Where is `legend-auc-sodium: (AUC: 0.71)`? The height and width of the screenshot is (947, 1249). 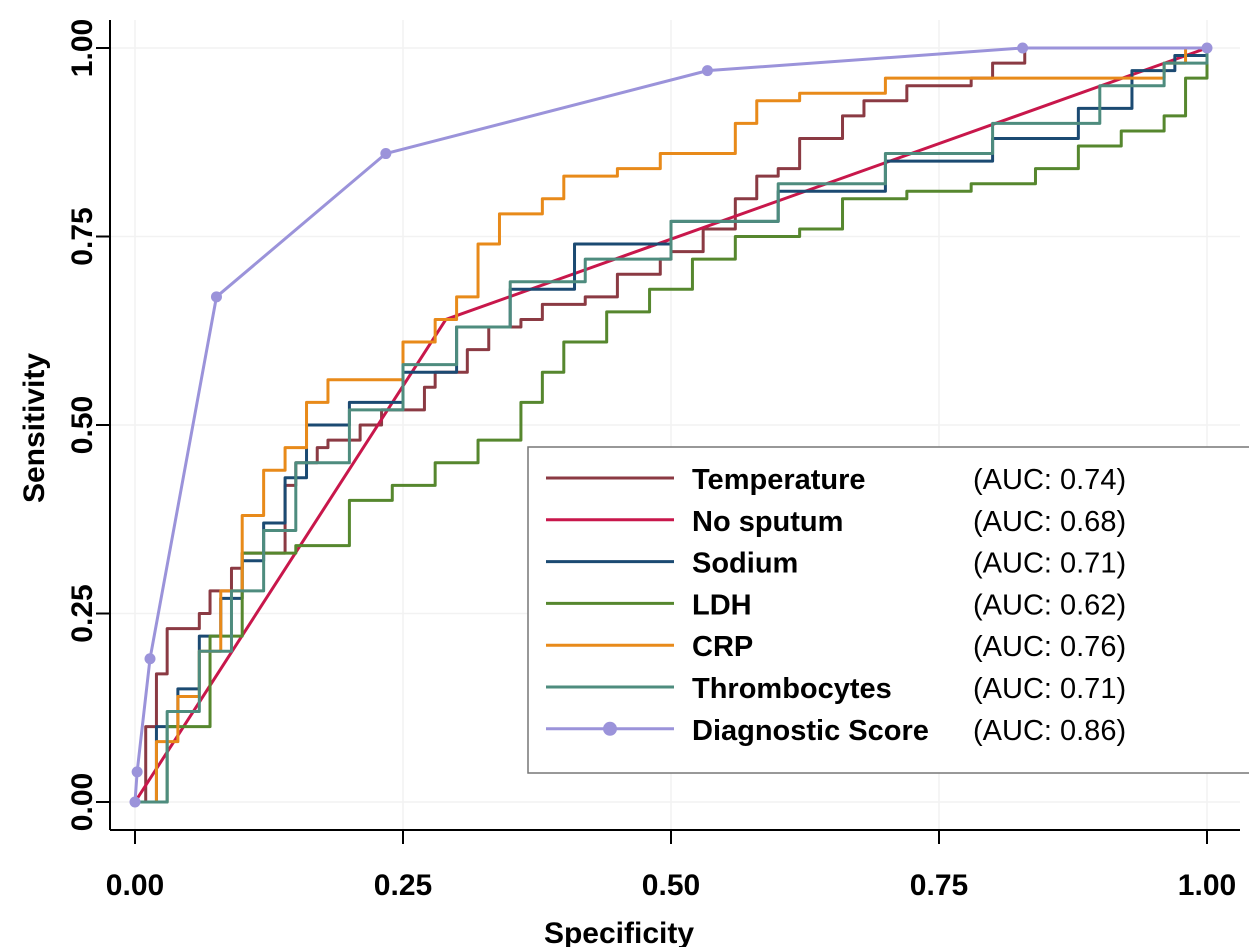
legend-auc-sodium: (AUC: 0.71) is located at coordinates (1049, 564).